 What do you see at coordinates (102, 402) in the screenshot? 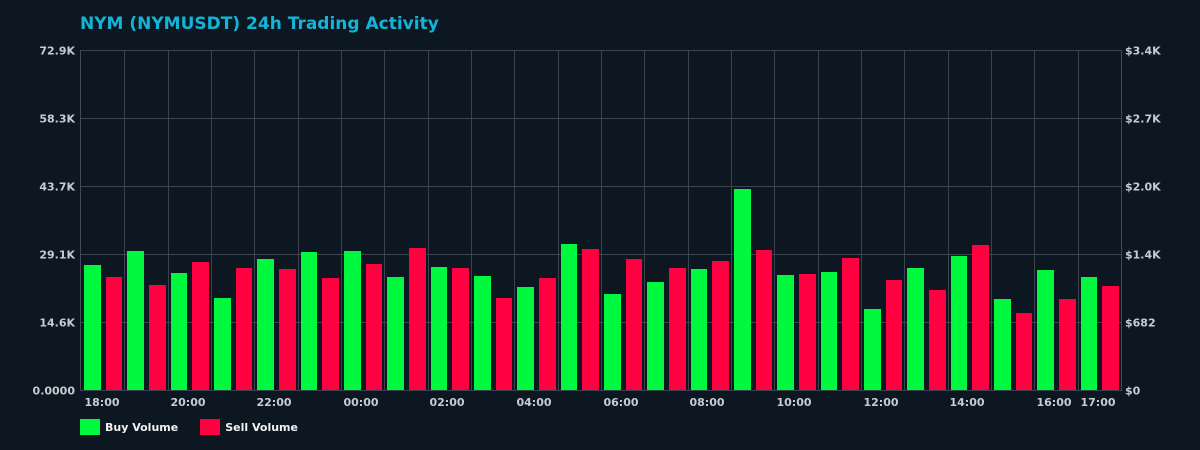
I see `x-tick-label: 18:00` at bounding box center [102, 402].